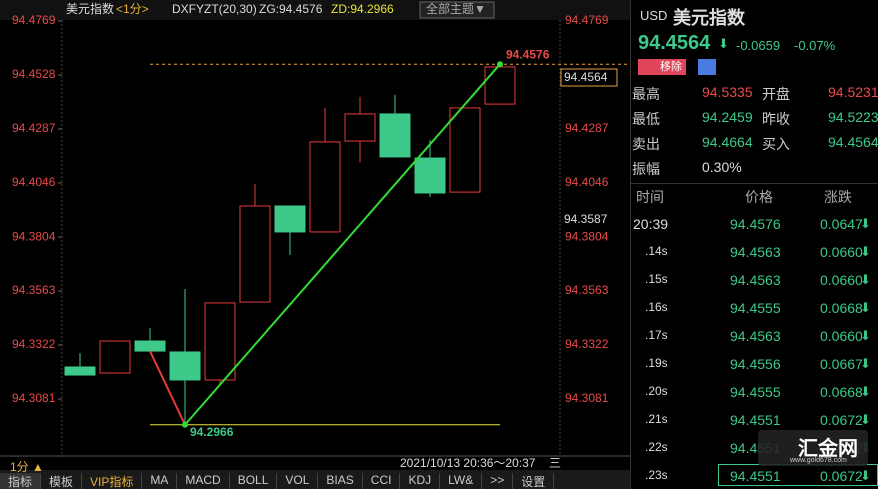  I want to click on last-price: 94.4564, so click(586, 77).